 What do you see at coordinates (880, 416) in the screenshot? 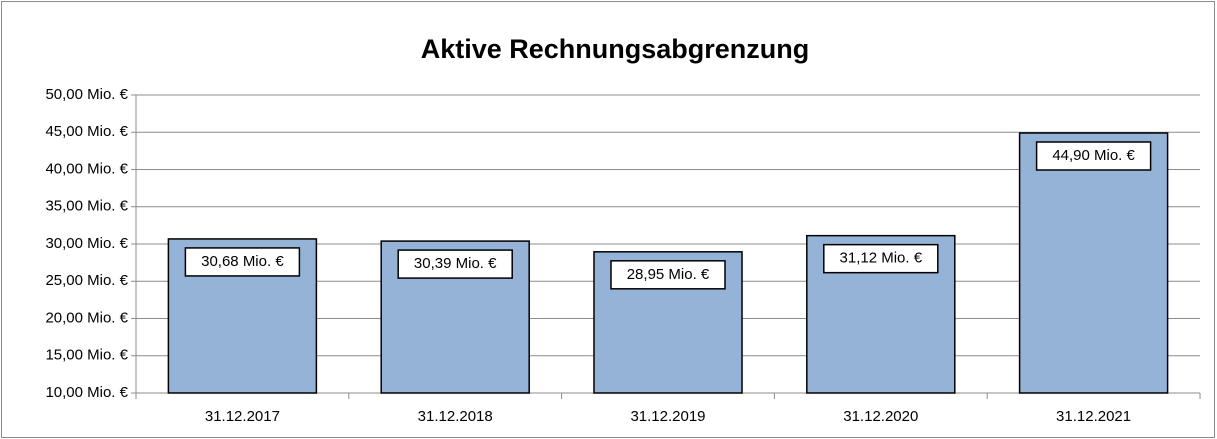
I see `x-tick-label: 31.12.2020` at bounding box center [880, 416].